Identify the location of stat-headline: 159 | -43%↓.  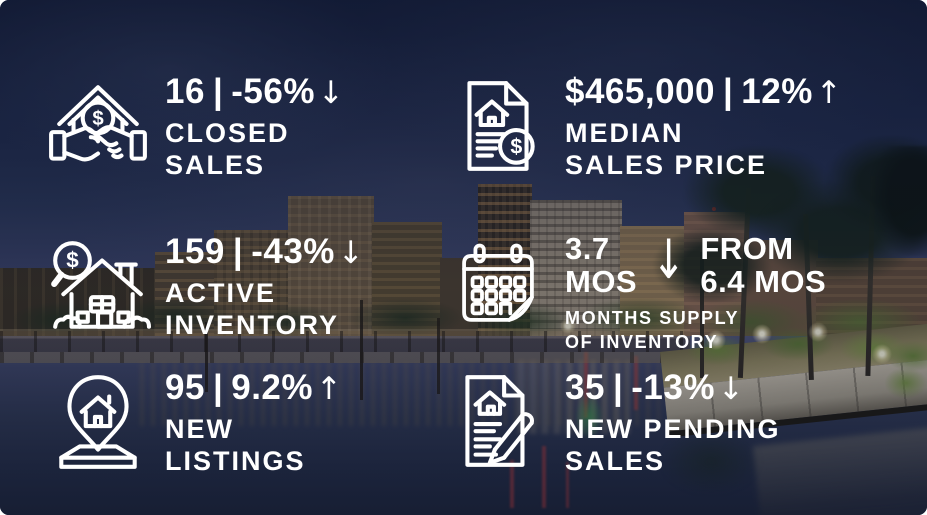
(264, 251).